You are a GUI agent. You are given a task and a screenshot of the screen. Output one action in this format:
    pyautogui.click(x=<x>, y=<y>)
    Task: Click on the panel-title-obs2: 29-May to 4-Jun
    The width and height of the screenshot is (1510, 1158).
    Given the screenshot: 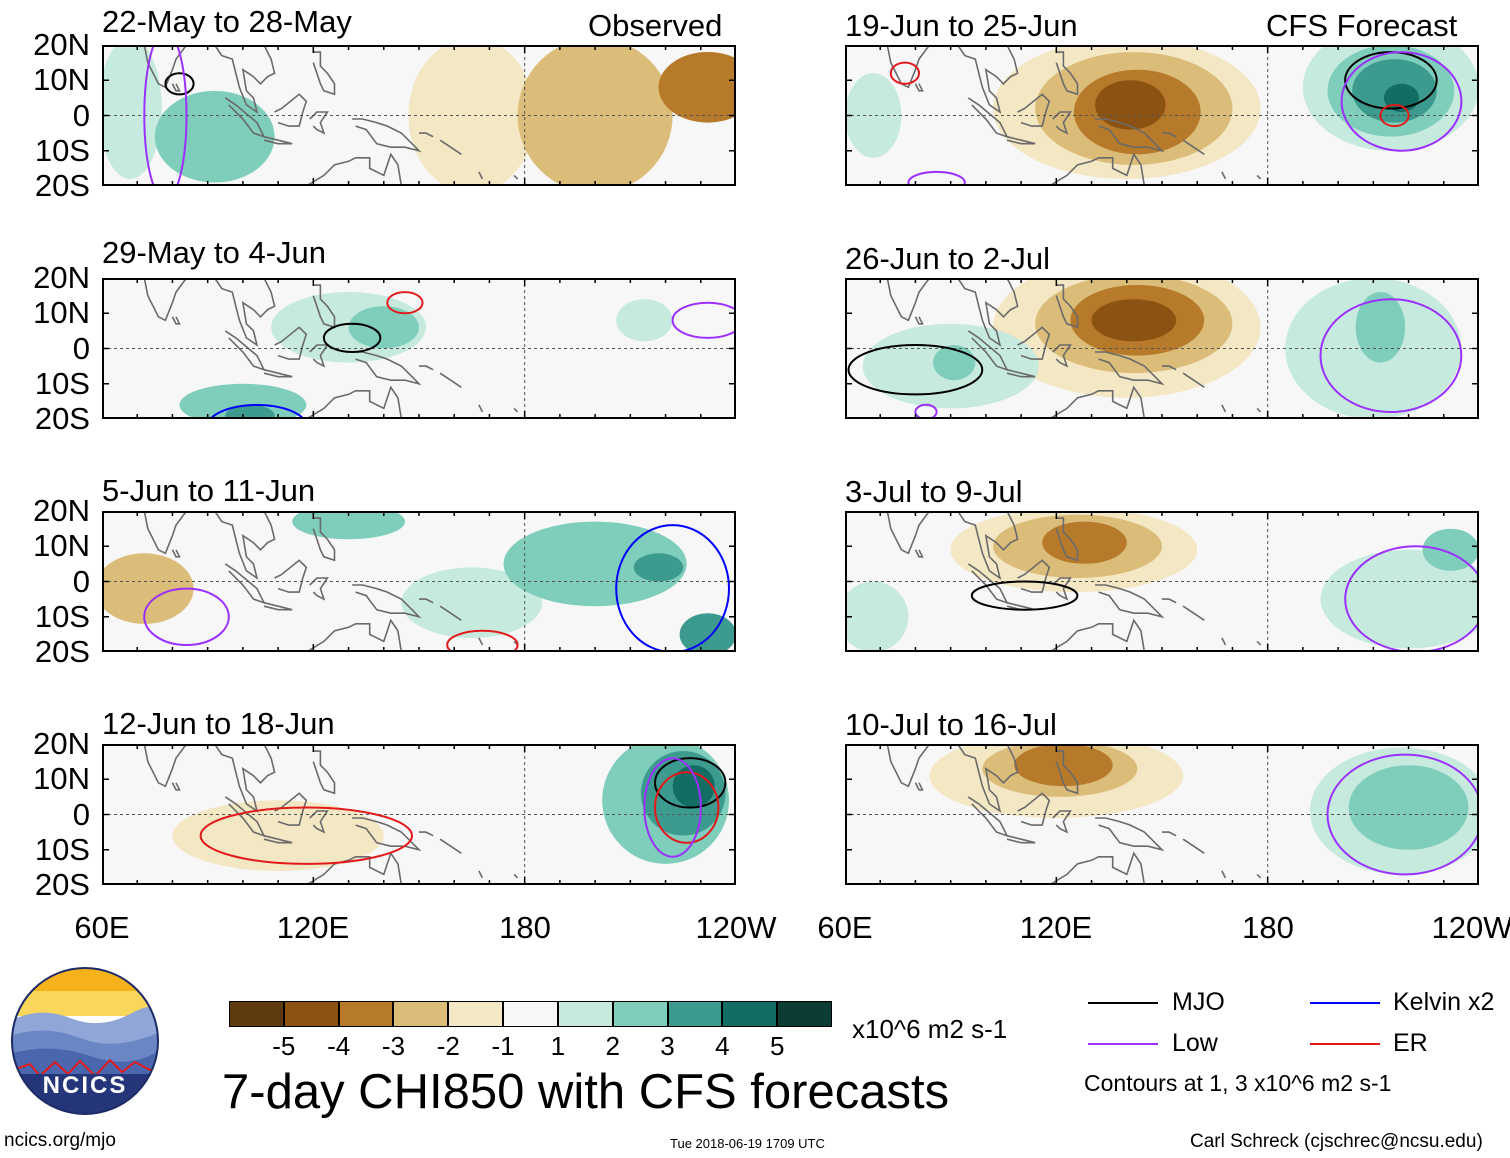 What is the action you would take?
    pyautogui.click(x=214, y=252)
    